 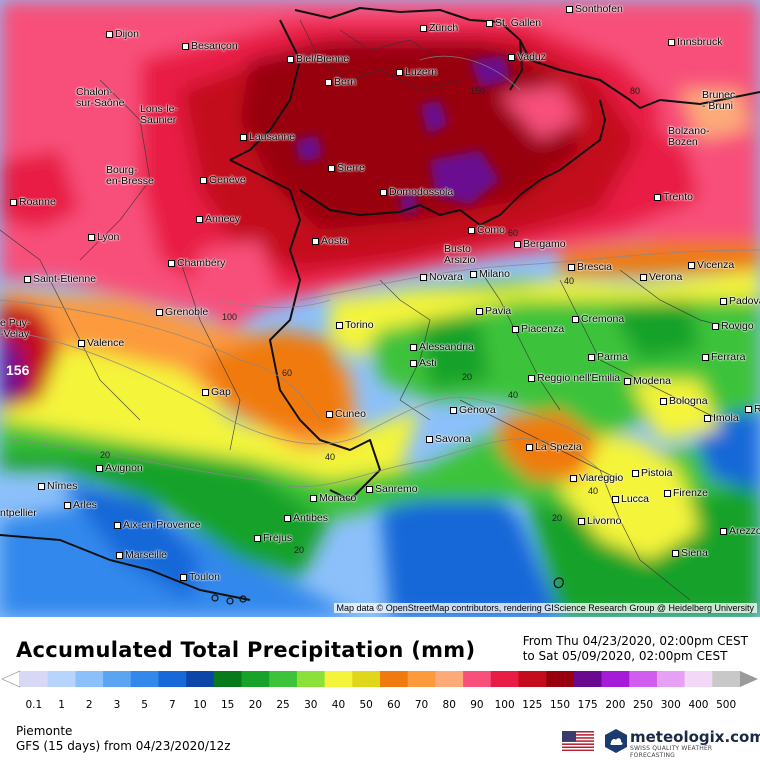 I want to click on city-label: Lausanne, so click(x=267, y=137).